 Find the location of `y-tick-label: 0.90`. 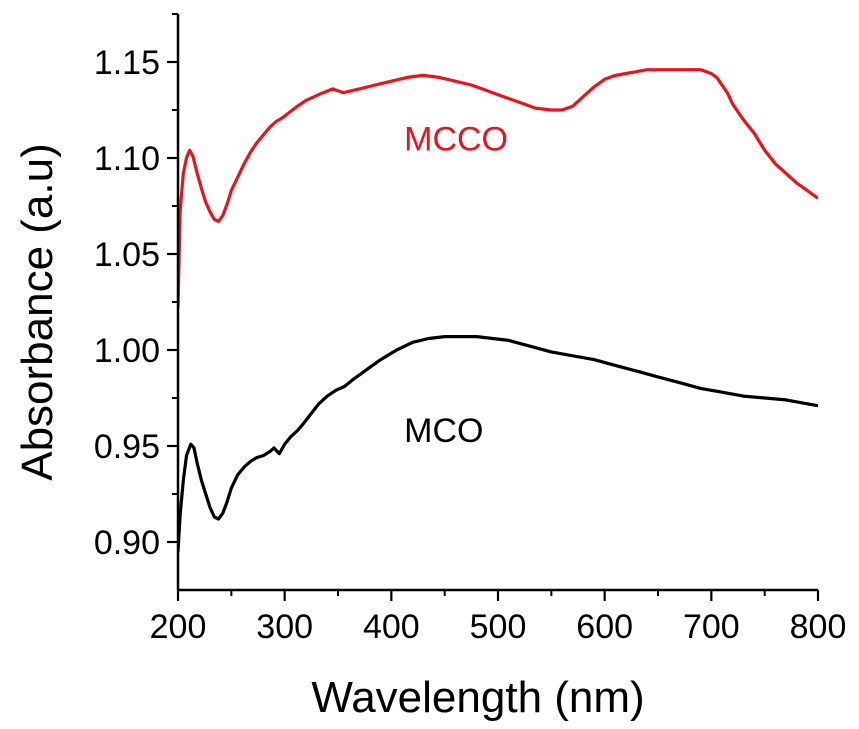

y-tick-label: 0.90 is located at coordinates (127, 543).